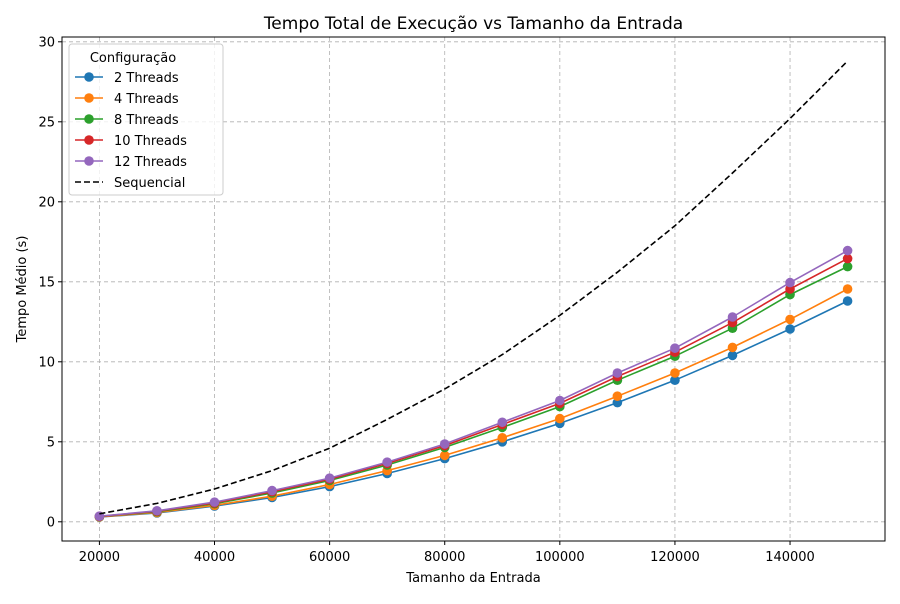 The height and width of the screenshot is (604, 900). I want to click on x-axis-label: Tamanho da Entrada, so click(472, 578).